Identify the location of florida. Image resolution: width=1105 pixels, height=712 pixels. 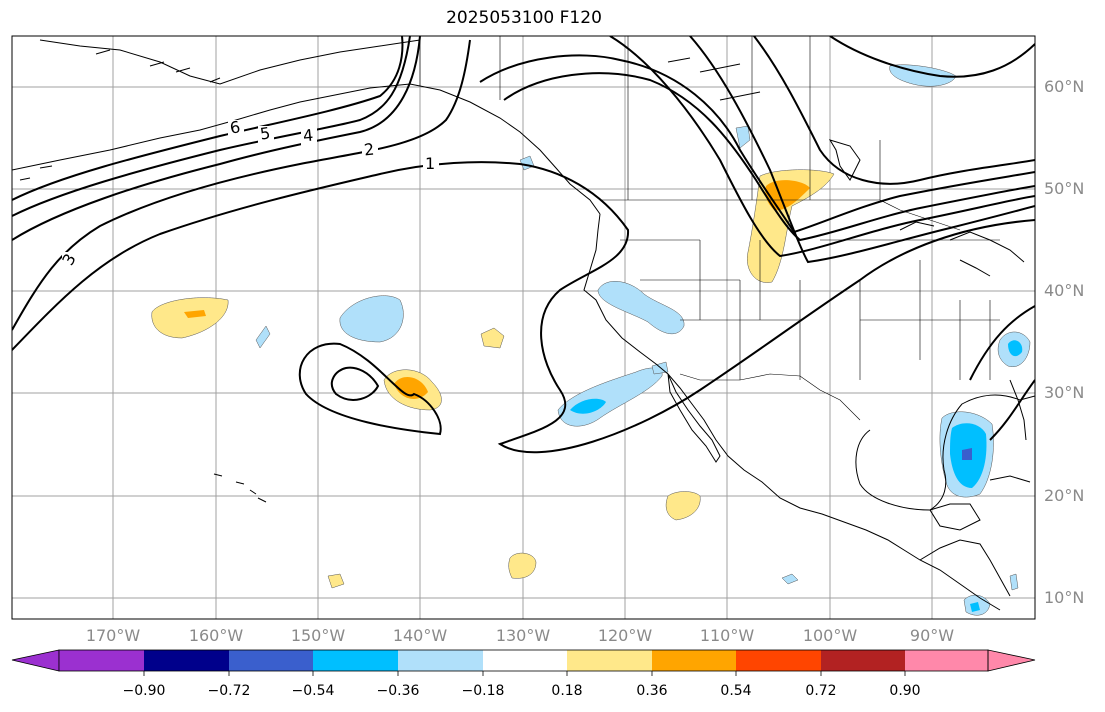
(1018, 410).